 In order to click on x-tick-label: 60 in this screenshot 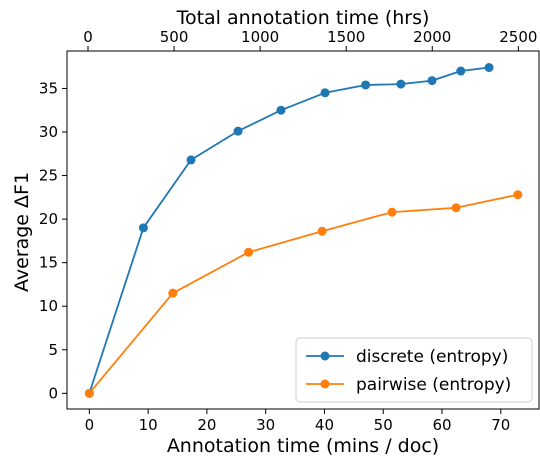, I will do `click(441, 425)`.